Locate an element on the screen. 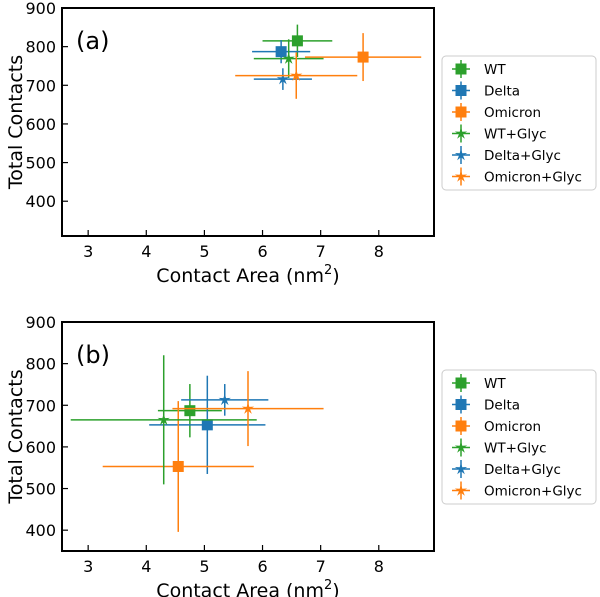 This screenshot has height=597, width=600. panel-label: (b) is located at coordinates (93, 355).